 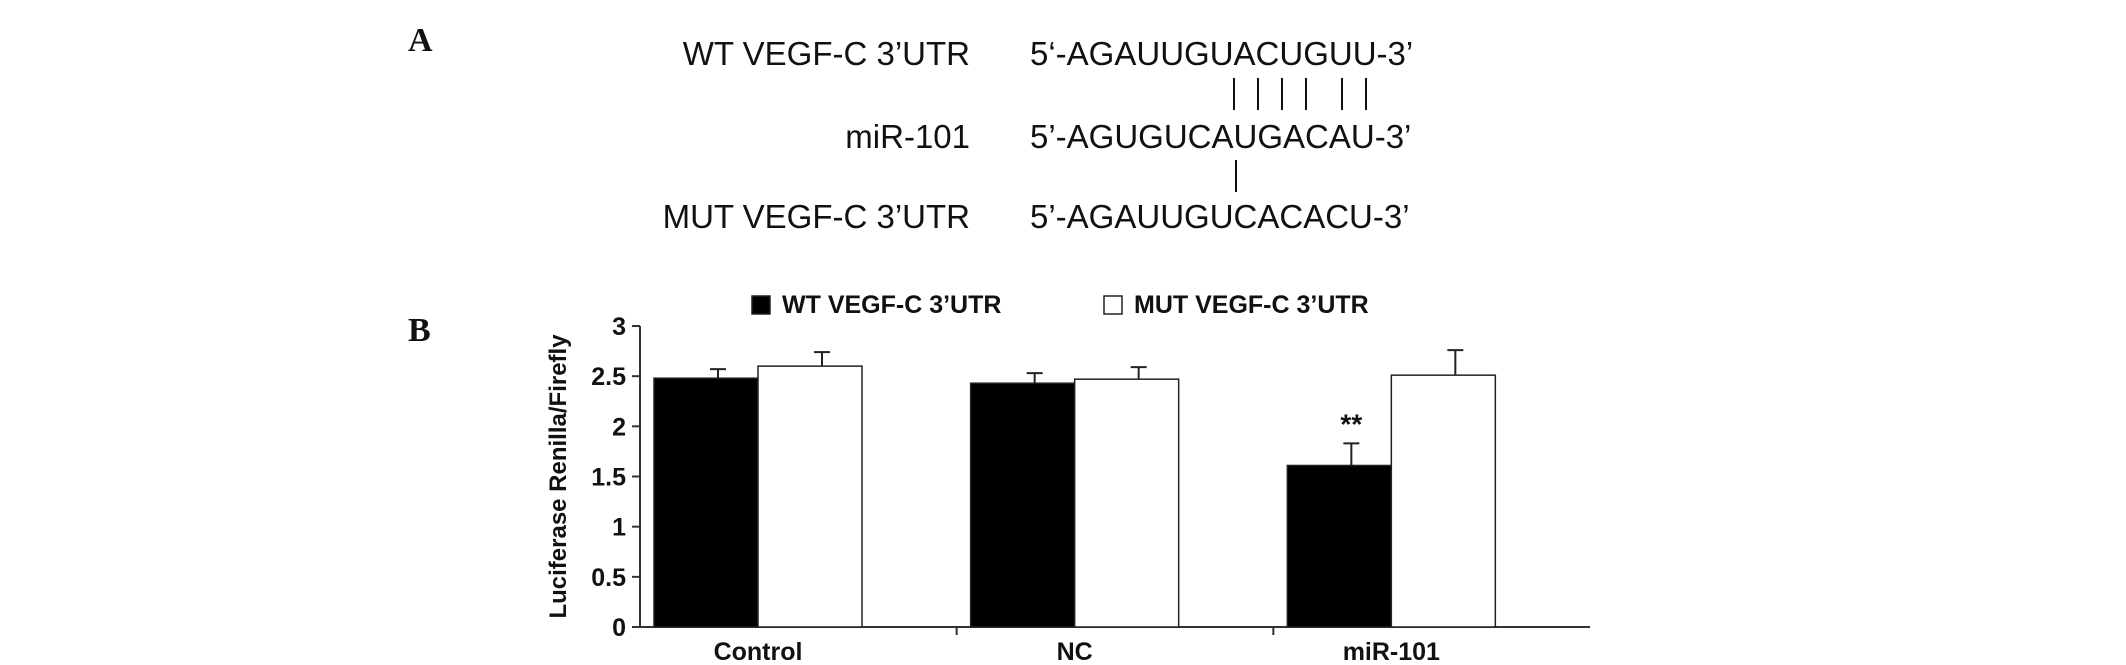 What do you see at coordinates (1221, 136) in the screenshot?
I see `mir101-sequence: 5’-AGUGUCAUGACAU-3’` at bounding box center [1221, 136].